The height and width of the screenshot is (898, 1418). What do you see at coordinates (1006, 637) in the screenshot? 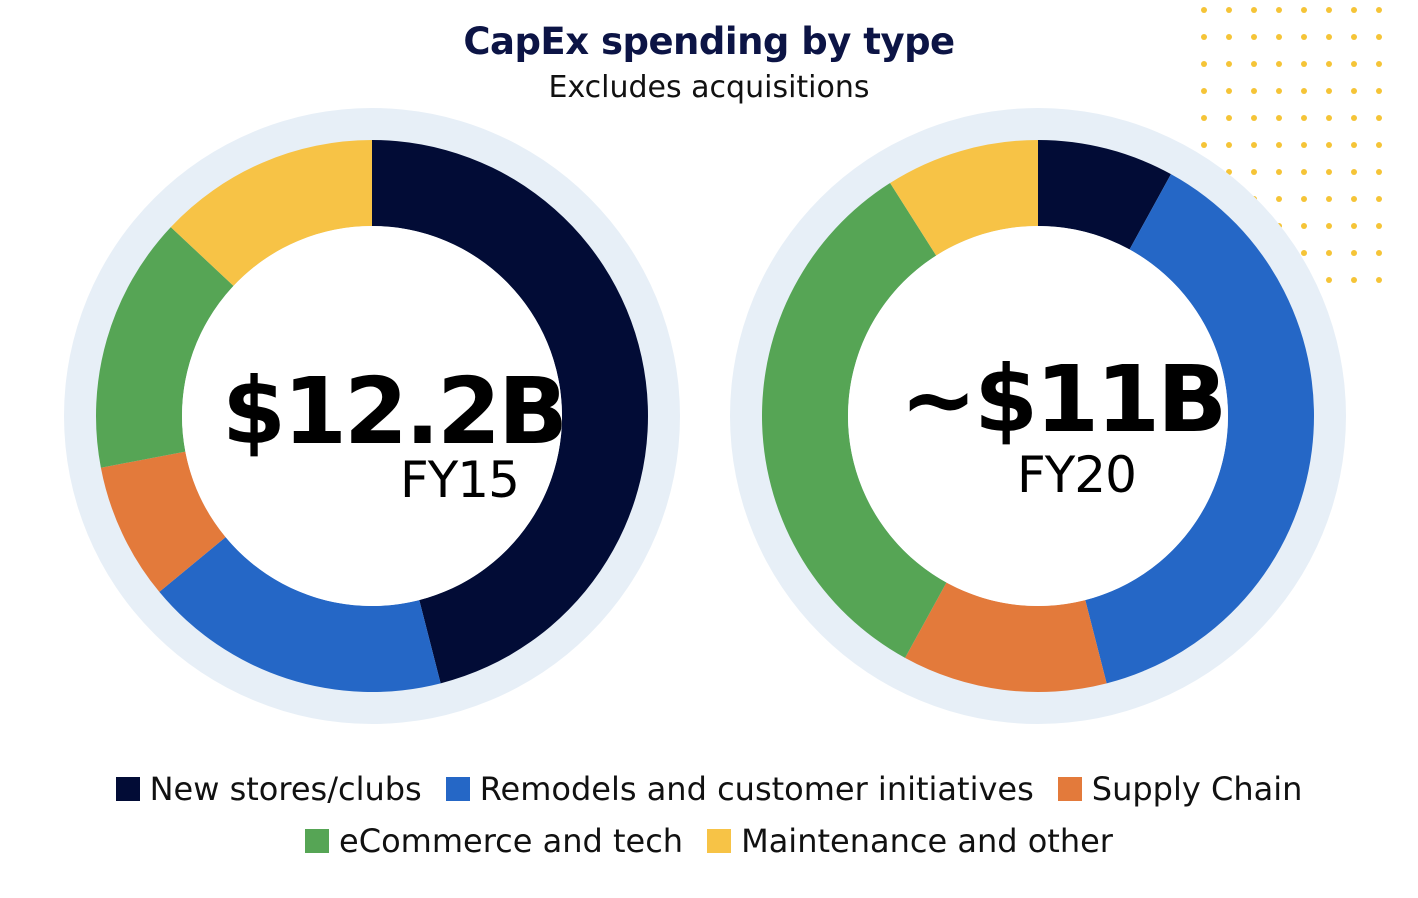
I see `donut-slice-supply-chain` at bounding box center [1006, 637].